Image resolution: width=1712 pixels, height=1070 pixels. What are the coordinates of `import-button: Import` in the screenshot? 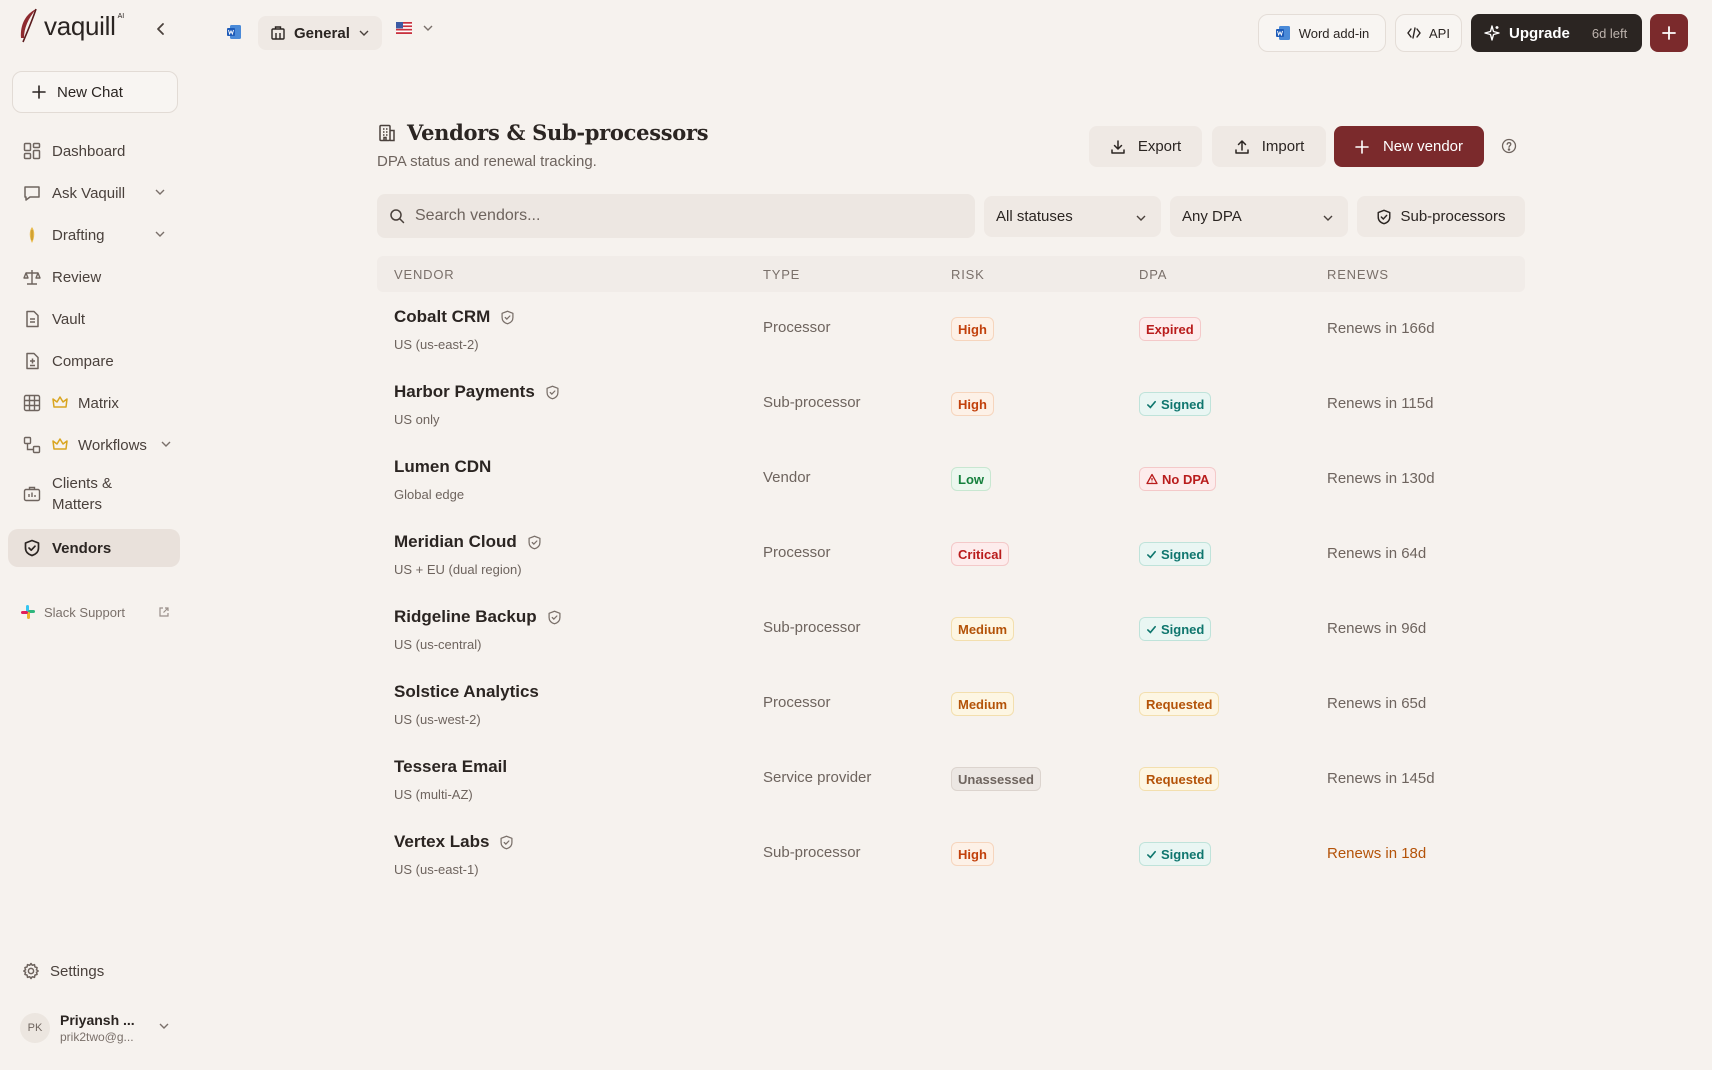 It's located at (1269, 146).